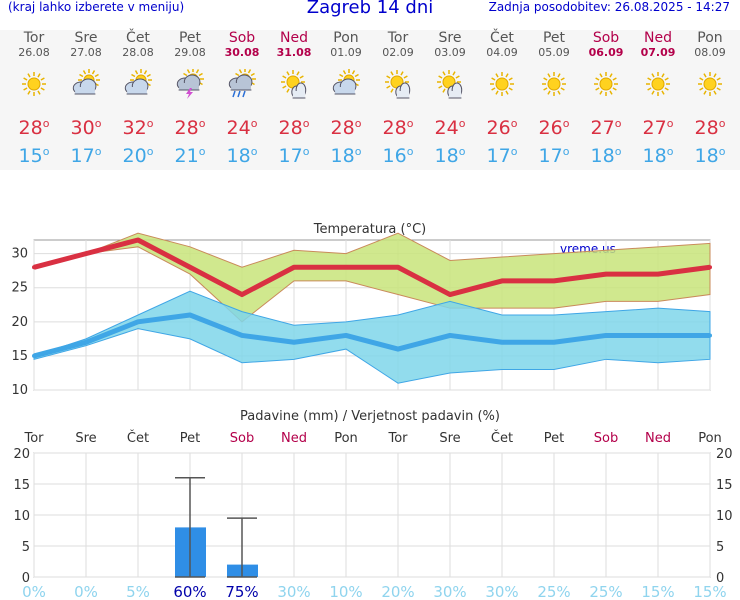 This screenshot has height=600, width=740. I want to click on x-tick-label: Sob, so click(242, 438).